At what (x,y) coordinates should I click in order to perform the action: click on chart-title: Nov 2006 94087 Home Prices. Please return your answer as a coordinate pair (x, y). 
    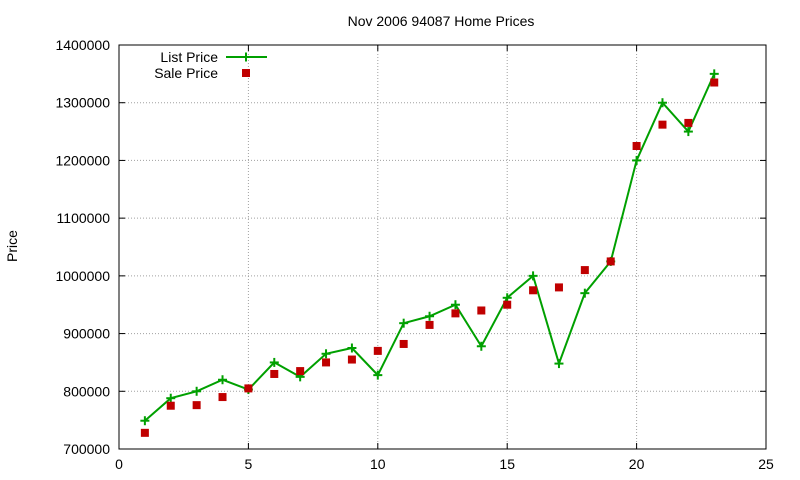
    Looking at the image, I should click on (441, 21).